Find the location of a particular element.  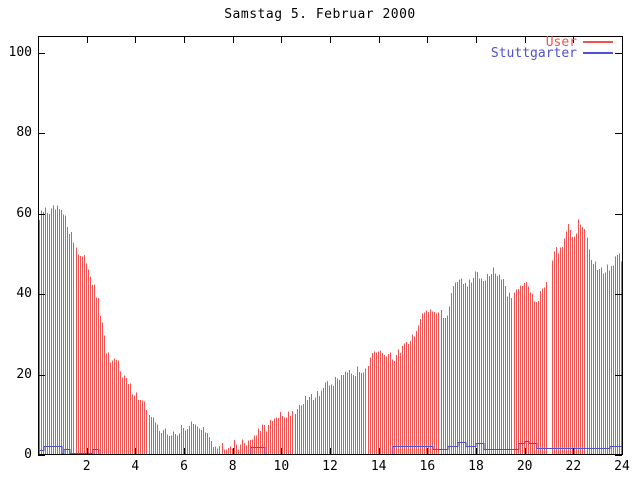

chart-title: Samstag 5. Februar 2000 is located at coordinates (320, 14).